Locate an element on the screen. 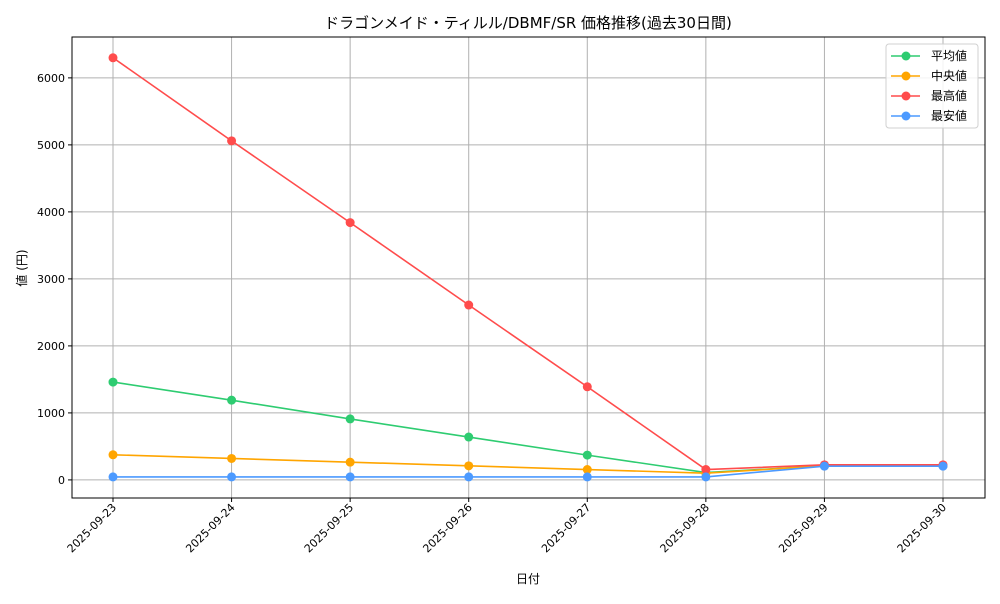  y-axis-label: 値 (円) is located at coordinates (21, 267).